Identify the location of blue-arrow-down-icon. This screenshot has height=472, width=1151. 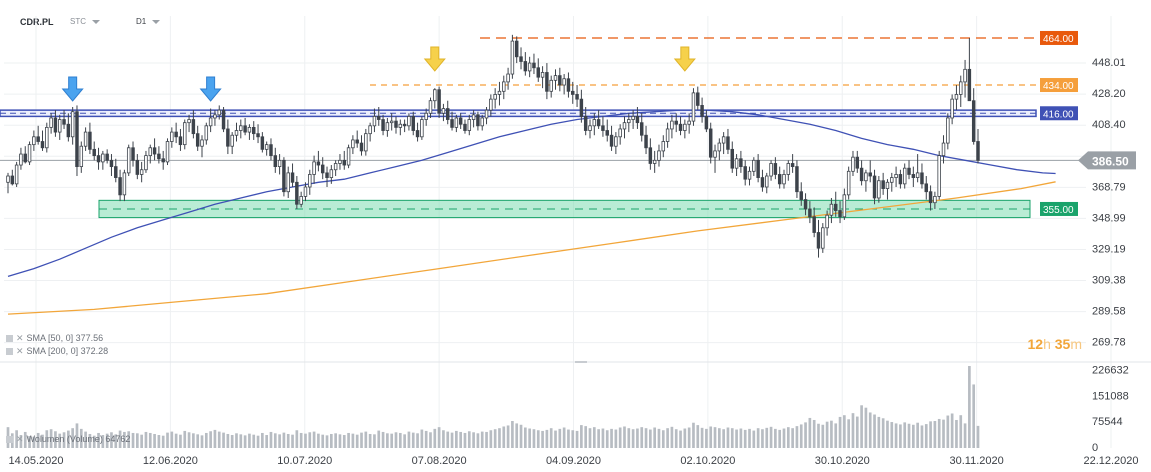
(72, 89).